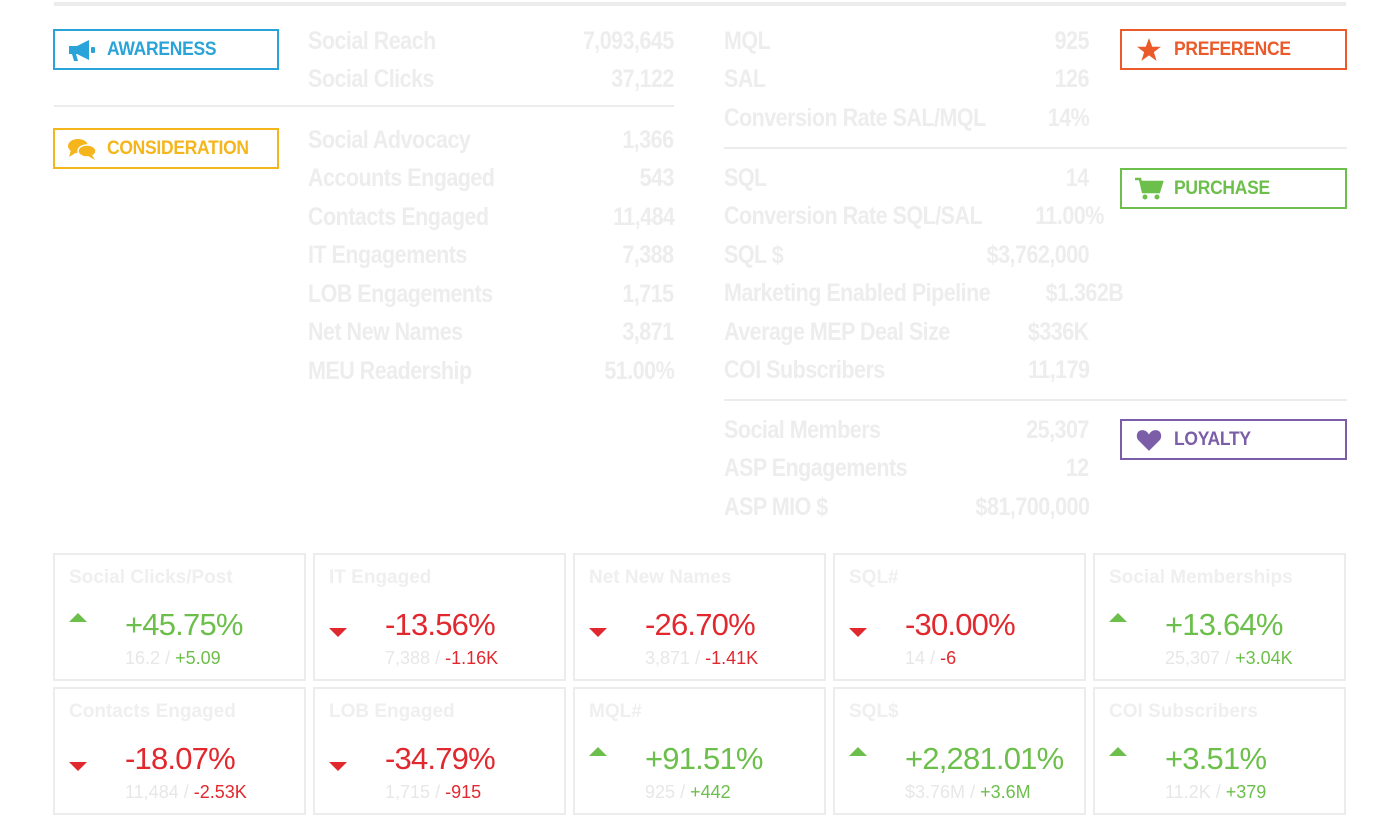 Image resolution: width=1400 pixels, height=821 pixels. Describe the element at coordinates (472, 658) in the screenshot. I see `kpi-delta-value: -1.16K` at that location.